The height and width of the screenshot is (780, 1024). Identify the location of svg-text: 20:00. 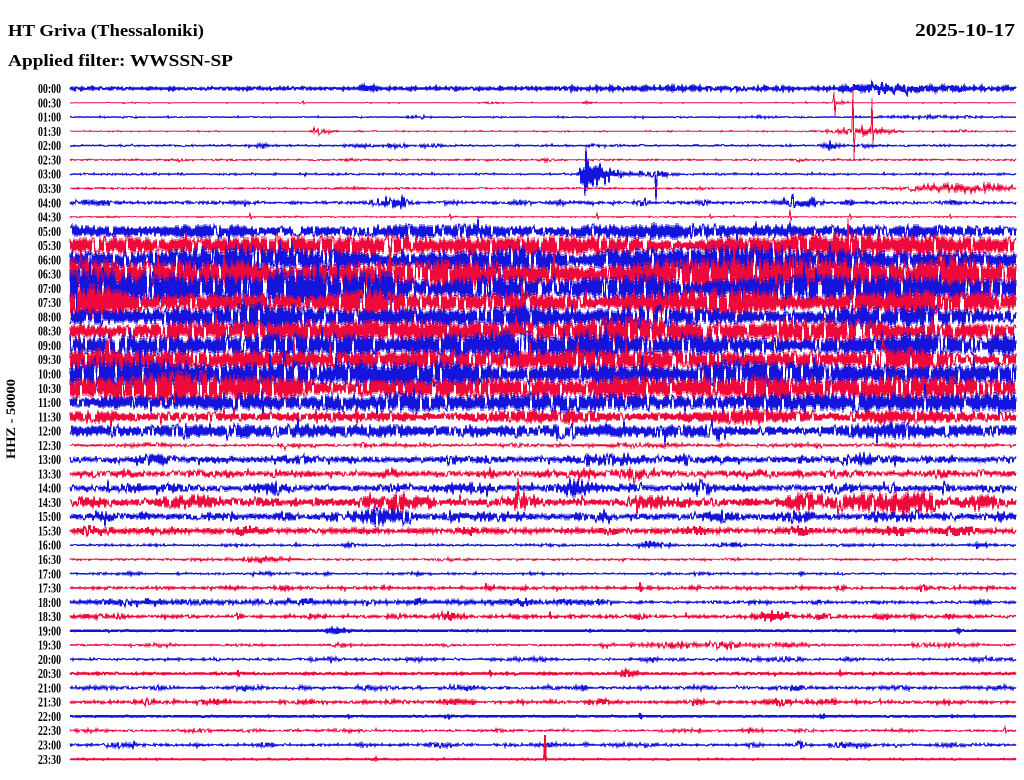
(49, 660).